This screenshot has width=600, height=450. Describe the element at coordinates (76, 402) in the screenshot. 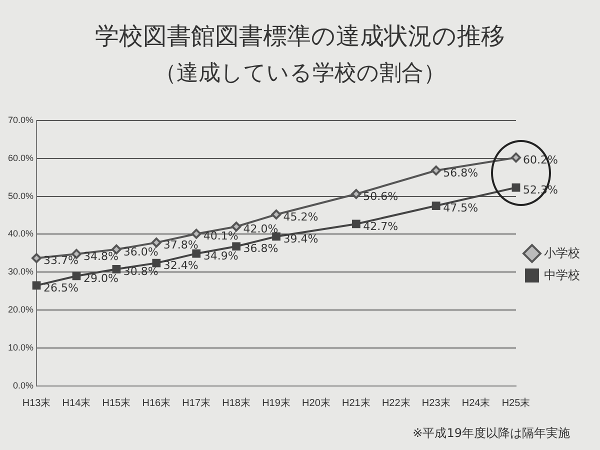

I see `x-tick-label: H14末` at that location.